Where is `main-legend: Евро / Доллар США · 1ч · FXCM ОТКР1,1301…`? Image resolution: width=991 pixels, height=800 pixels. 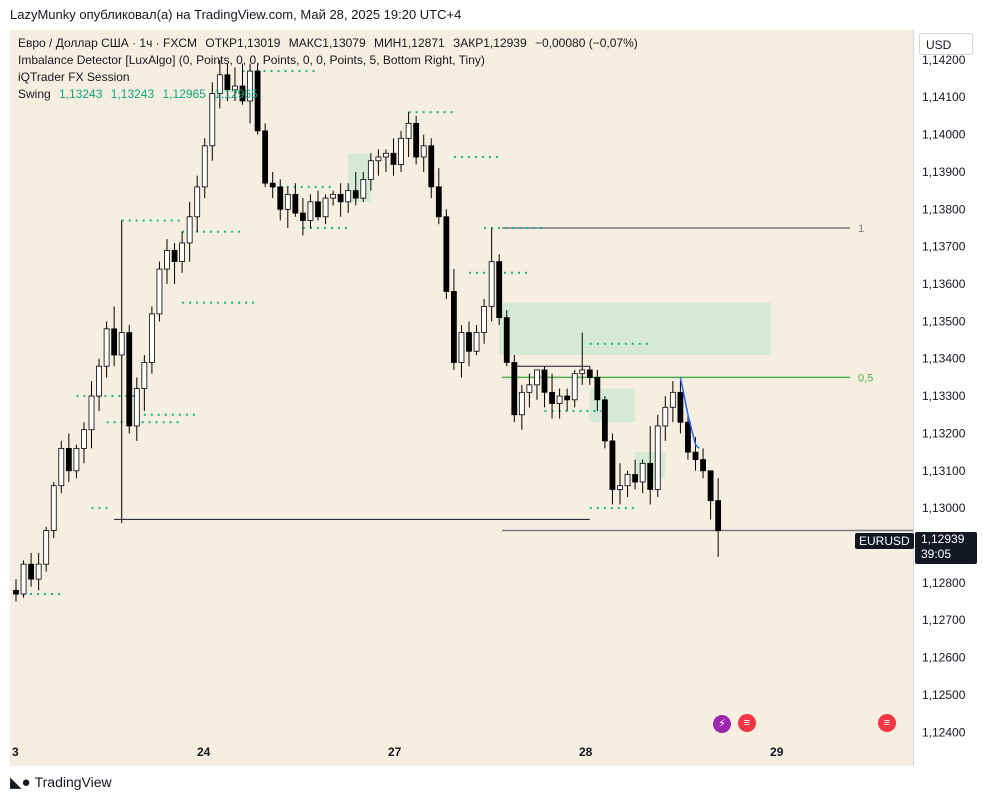 main-legend: Евро / Доллар США · 1ч · FXCM ОТКР1,1301… is located at coordinates (330, 43).